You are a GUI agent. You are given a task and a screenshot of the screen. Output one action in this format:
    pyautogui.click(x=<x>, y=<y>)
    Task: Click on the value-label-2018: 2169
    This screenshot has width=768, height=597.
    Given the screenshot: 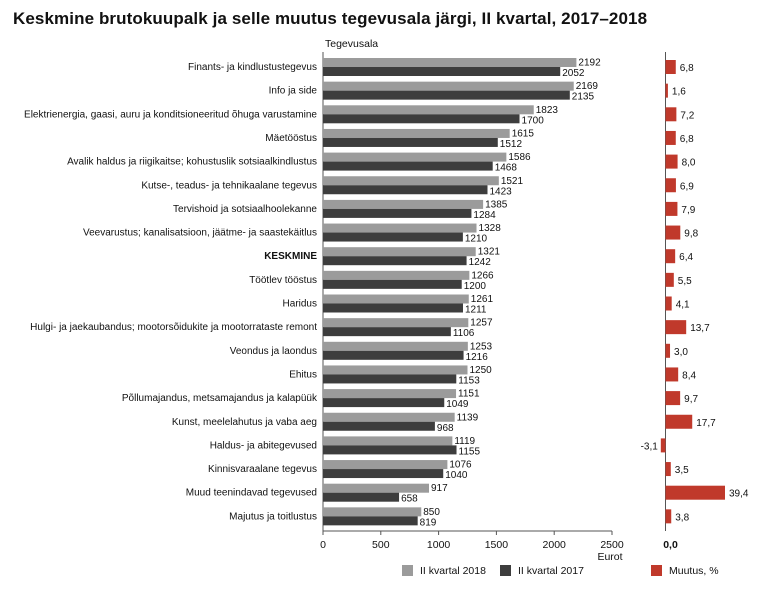 What is the action you would take?
    pyautogui.click(x=587, y=86)
    